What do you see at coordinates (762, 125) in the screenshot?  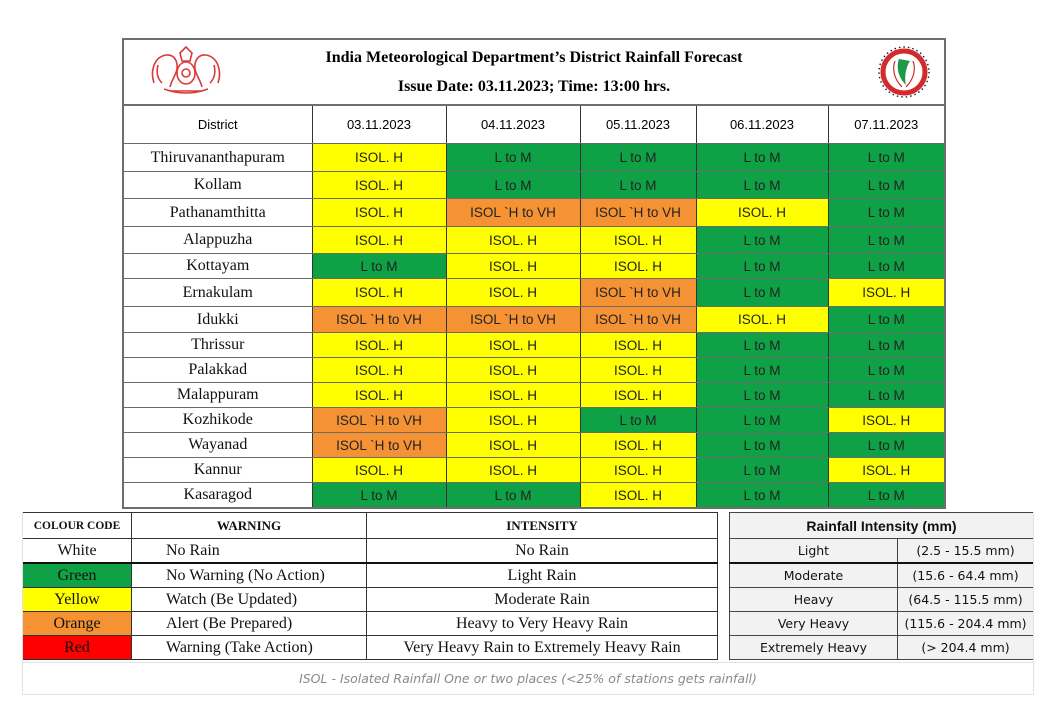 I see `column-header-date: 06.11.2023` at bounding box center [762, 125].